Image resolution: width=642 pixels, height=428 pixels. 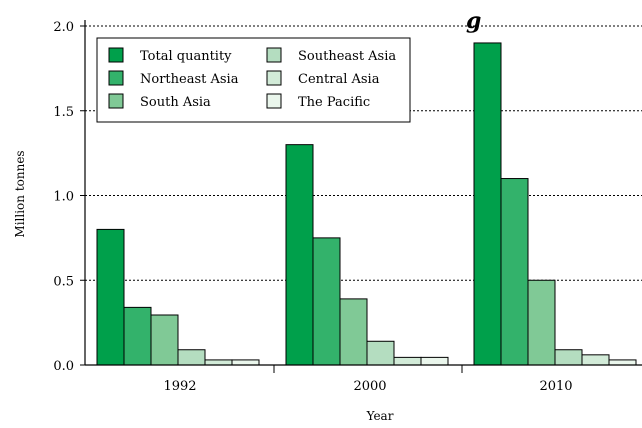 I want to click on x-axis-label: Year, so click(x=380, y=416).